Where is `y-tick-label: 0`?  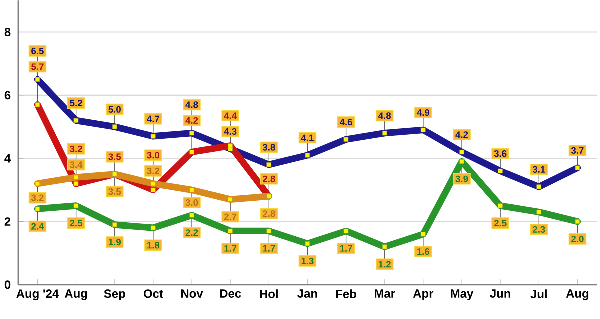 y-tick-label: 0 is located at coordinates (7, 285).